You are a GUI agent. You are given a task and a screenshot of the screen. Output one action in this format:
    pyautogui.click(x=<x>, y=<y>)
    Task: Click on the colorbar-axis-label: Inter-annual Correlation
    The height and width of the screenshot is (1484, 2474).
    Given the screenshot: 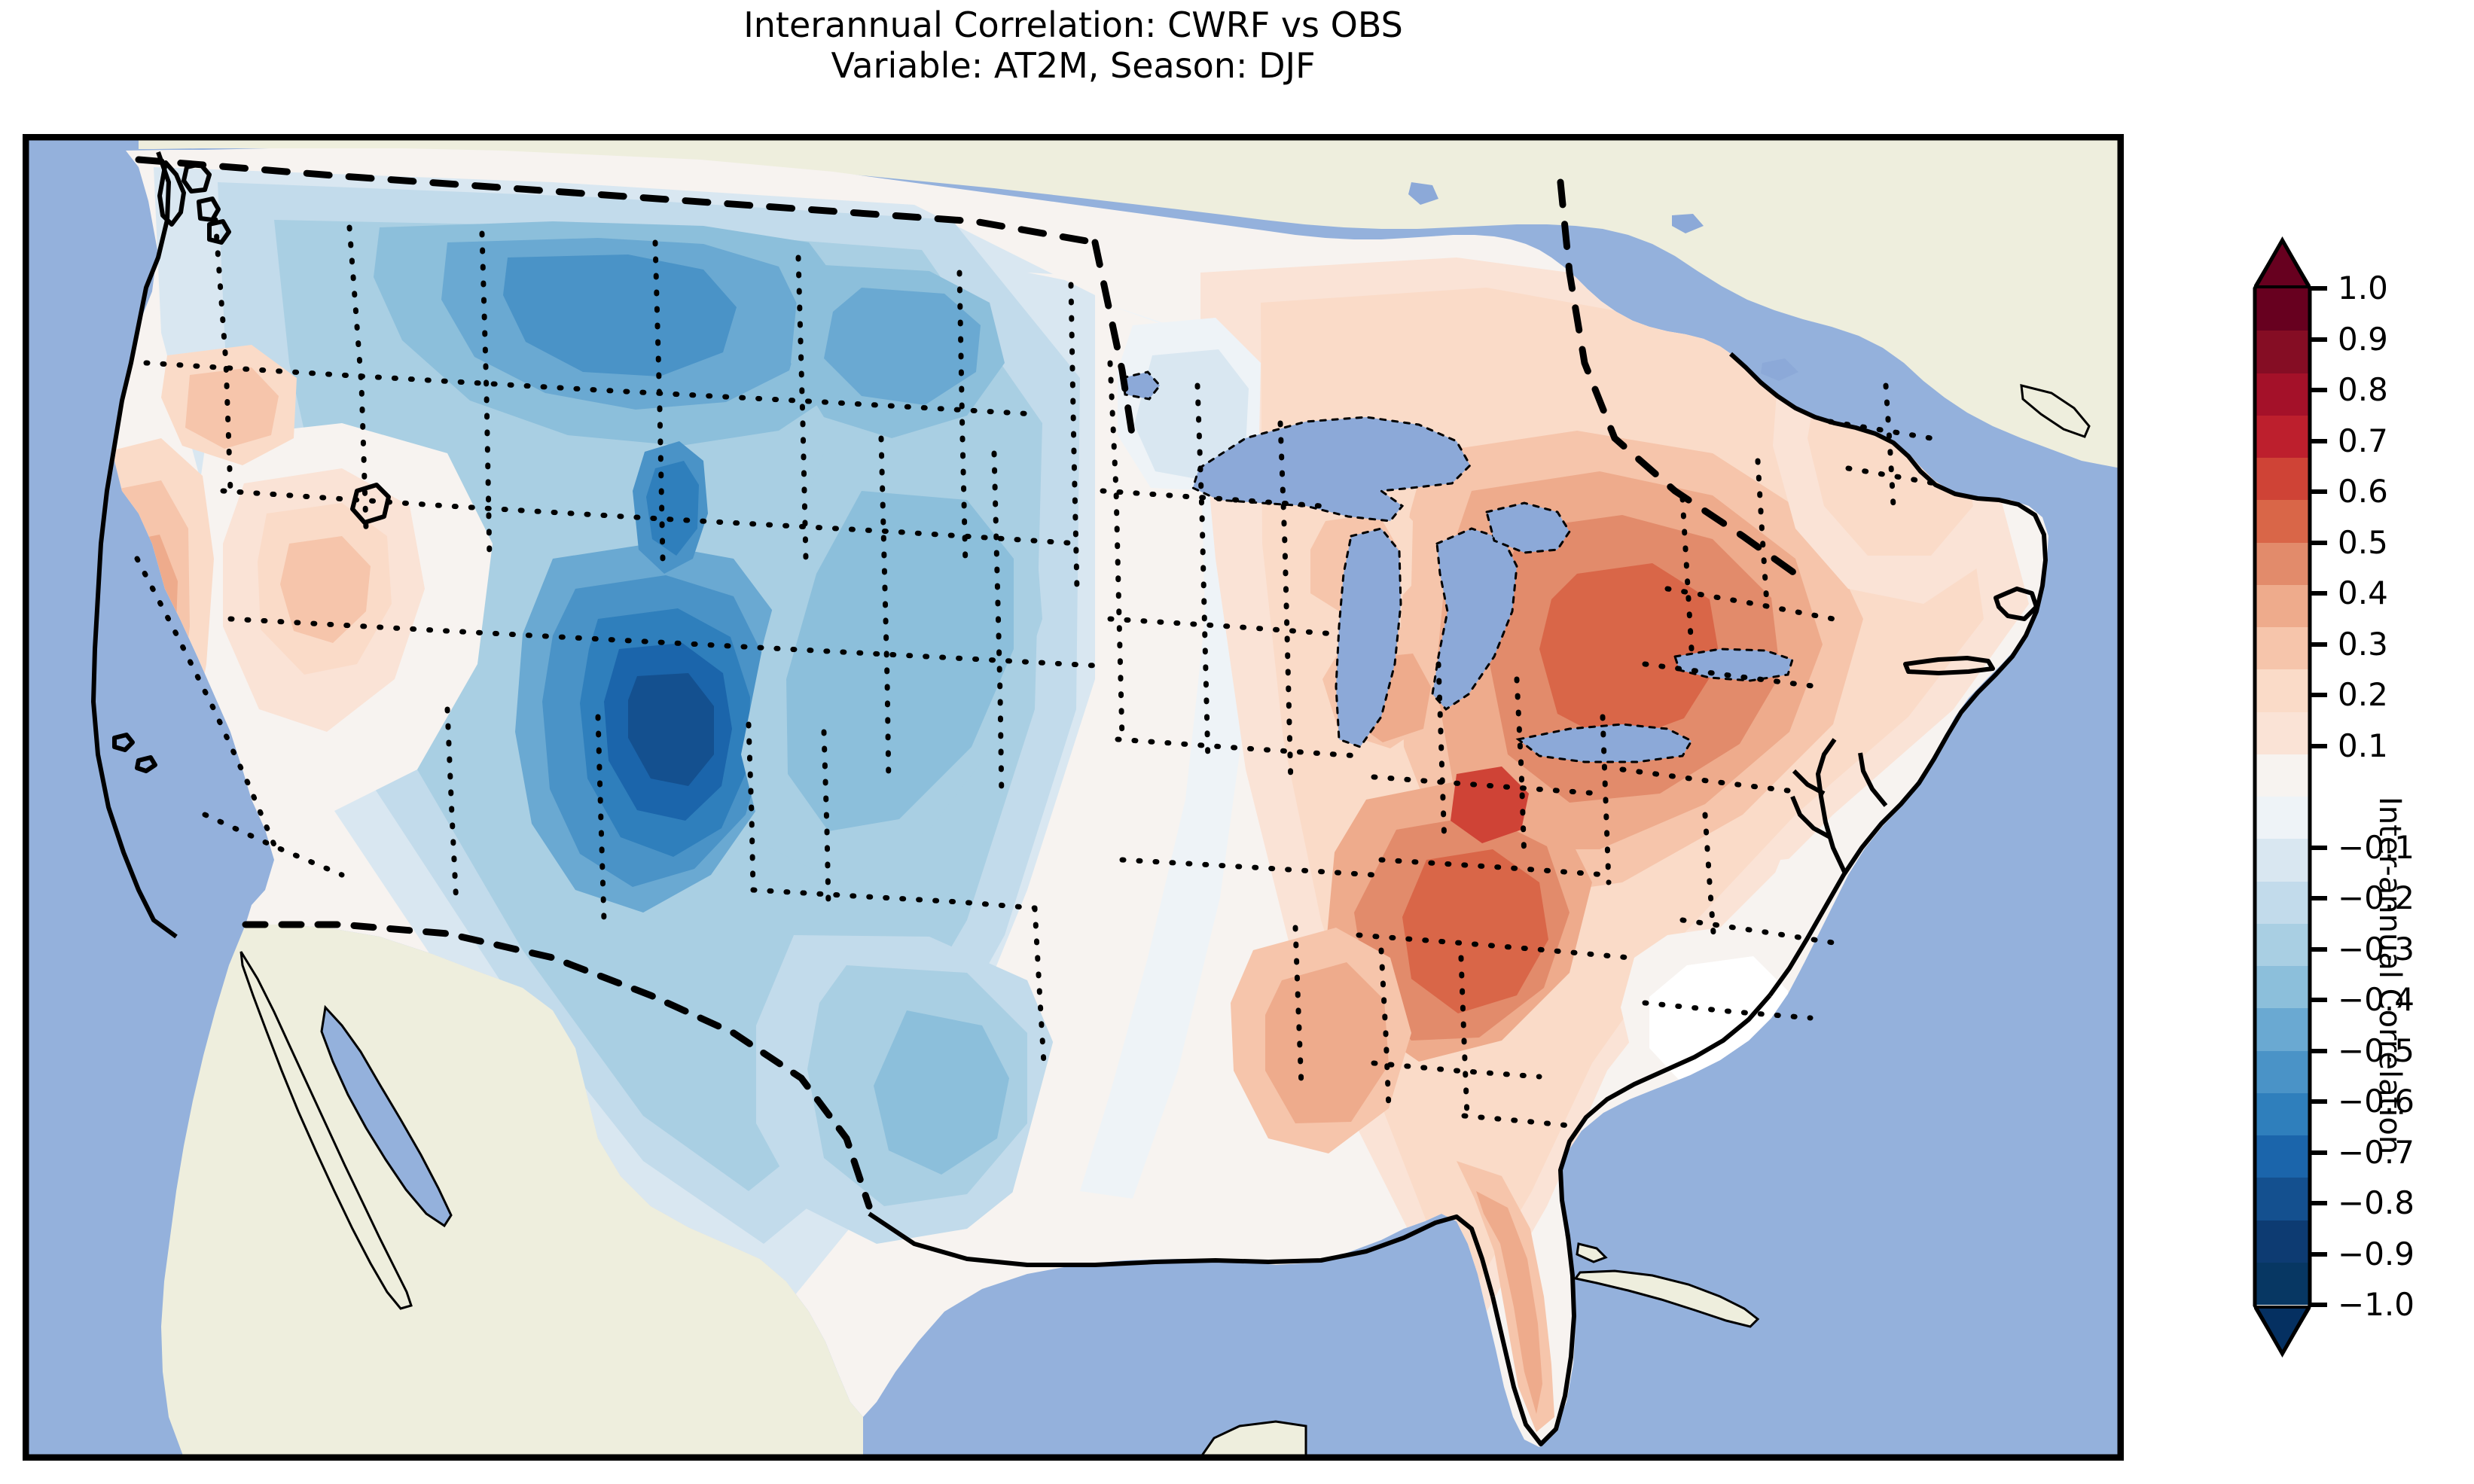 What is the action you would take?
    pyautogui.click(x=2389, y=976)
    